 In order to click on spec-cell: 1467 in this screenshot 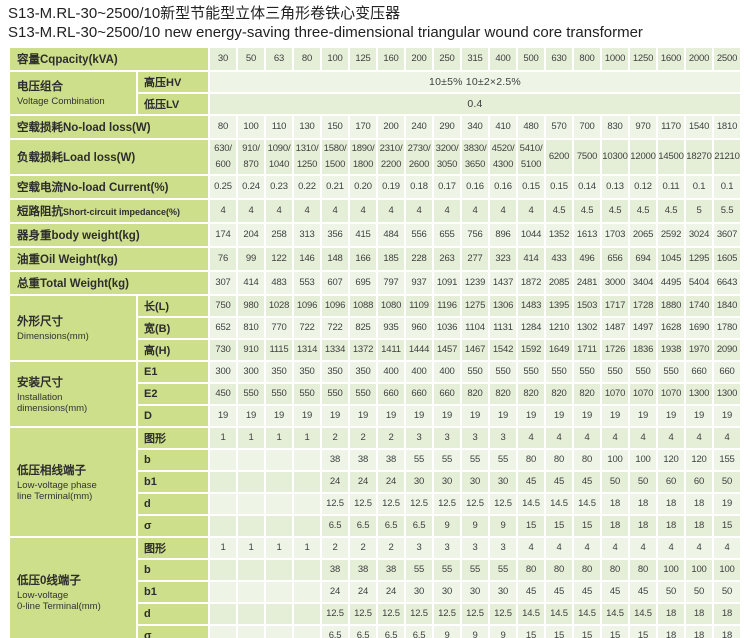, I will do `click(475, 349)`.